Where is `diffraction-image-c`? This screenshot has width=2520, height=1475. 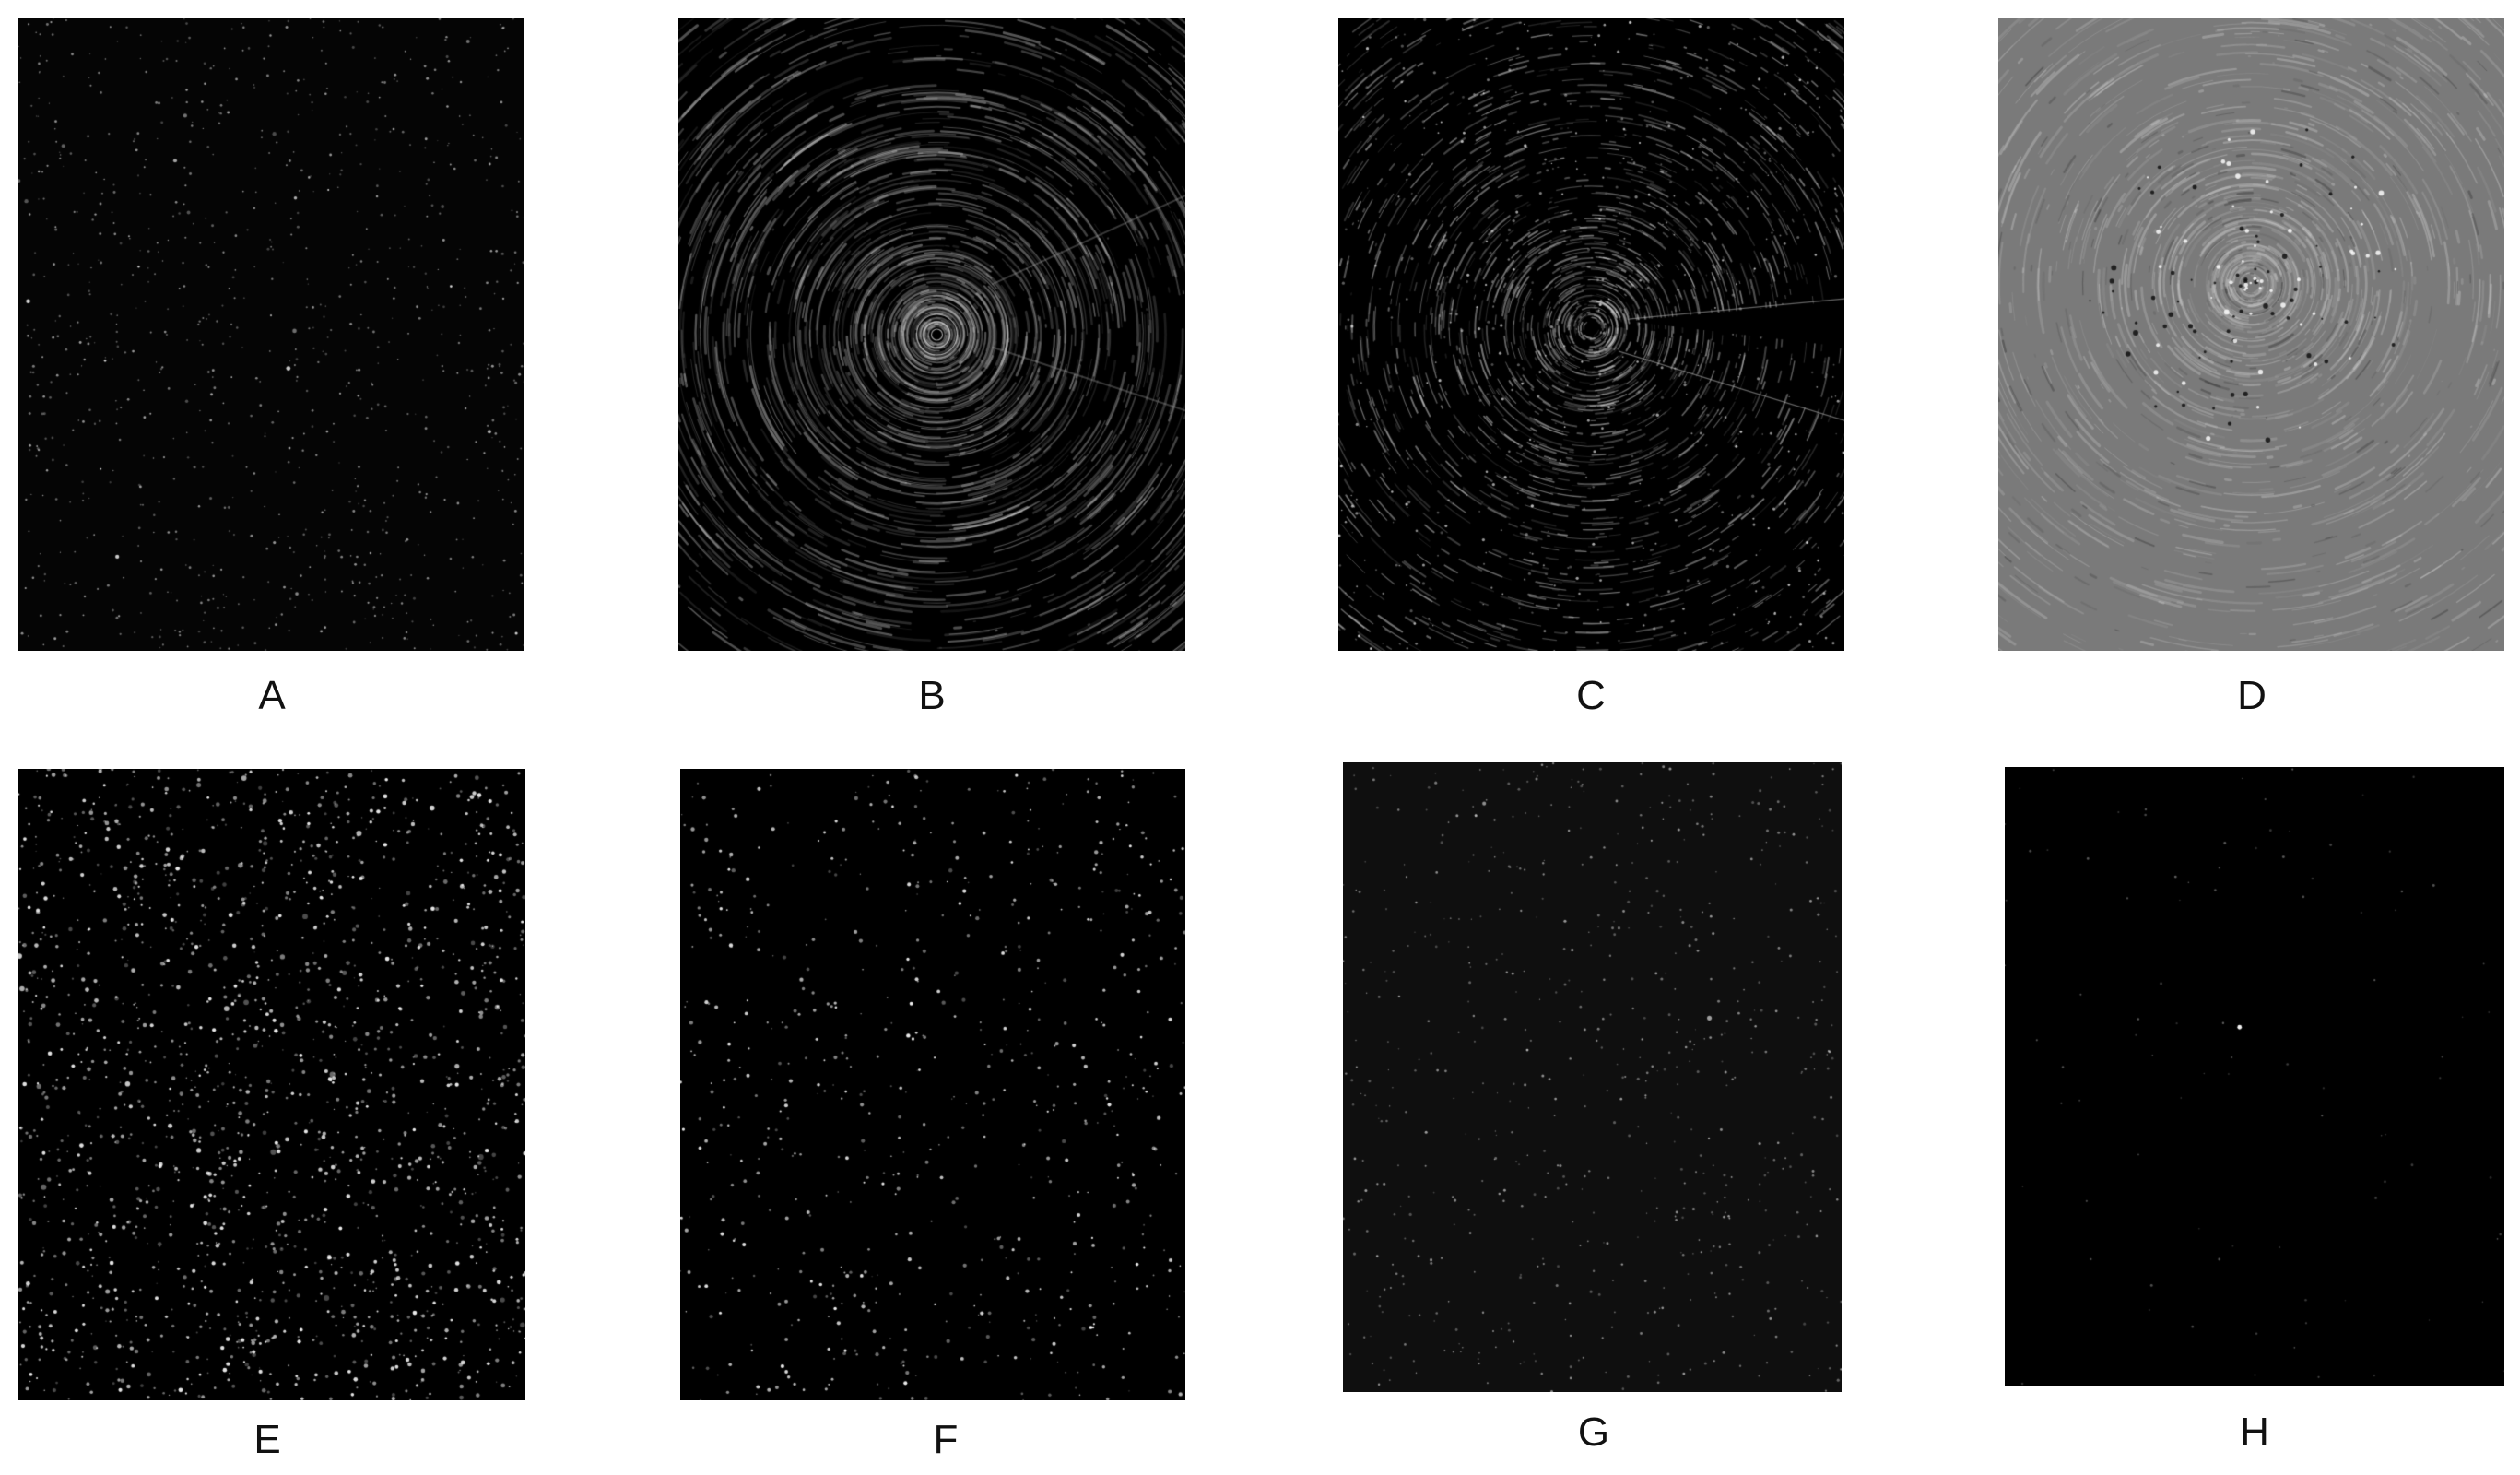
diffraction-image-c is located at coordinates (1591, 334).